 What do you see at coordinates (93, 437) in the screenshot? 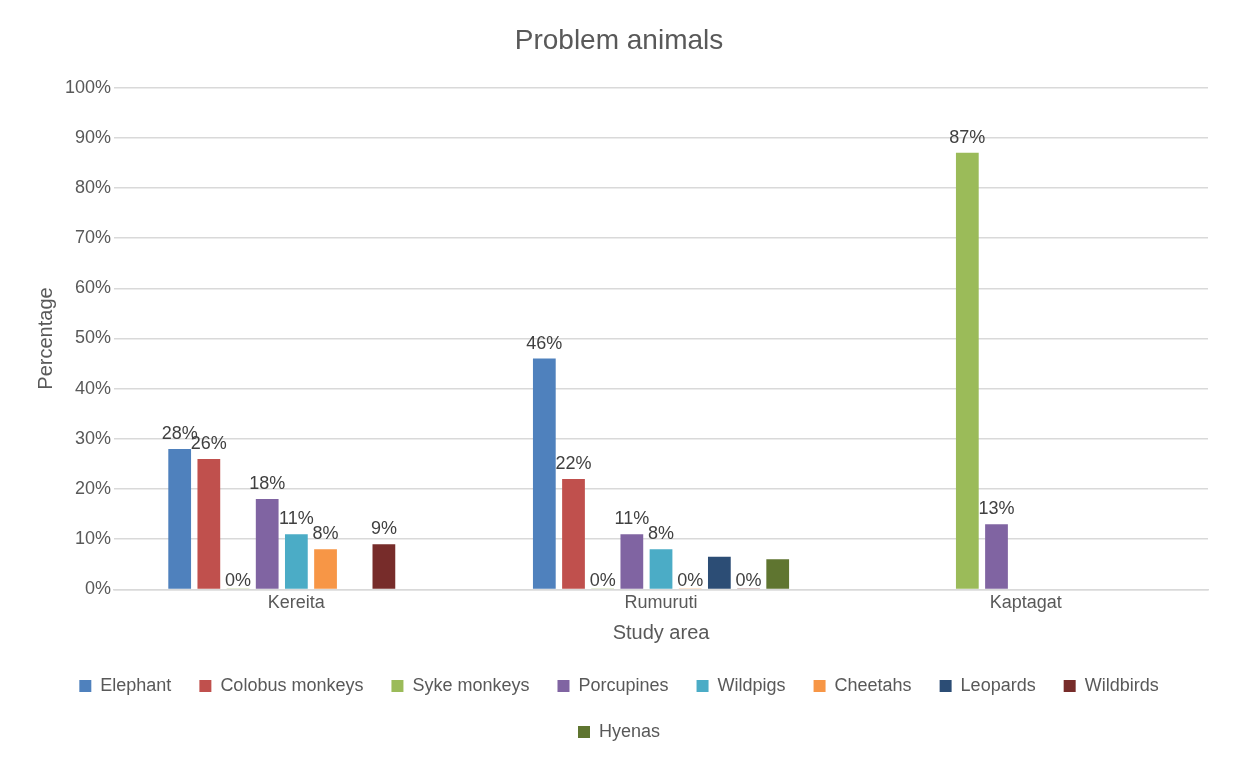
I see `y-tick-label: 30%` at bounding box center [93, 437].